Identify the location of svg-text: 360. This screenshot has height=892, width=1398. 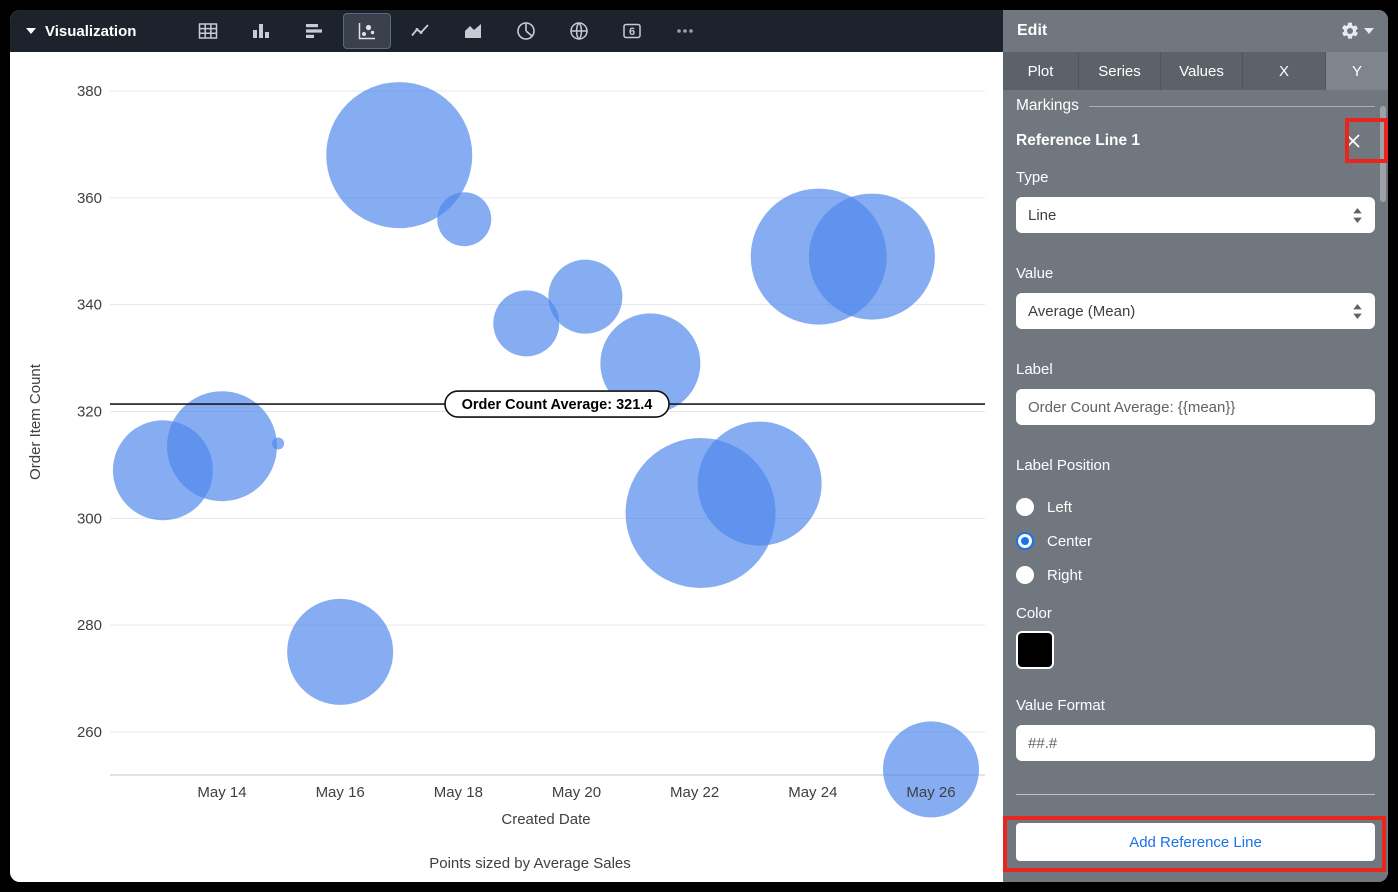
(89, 198).